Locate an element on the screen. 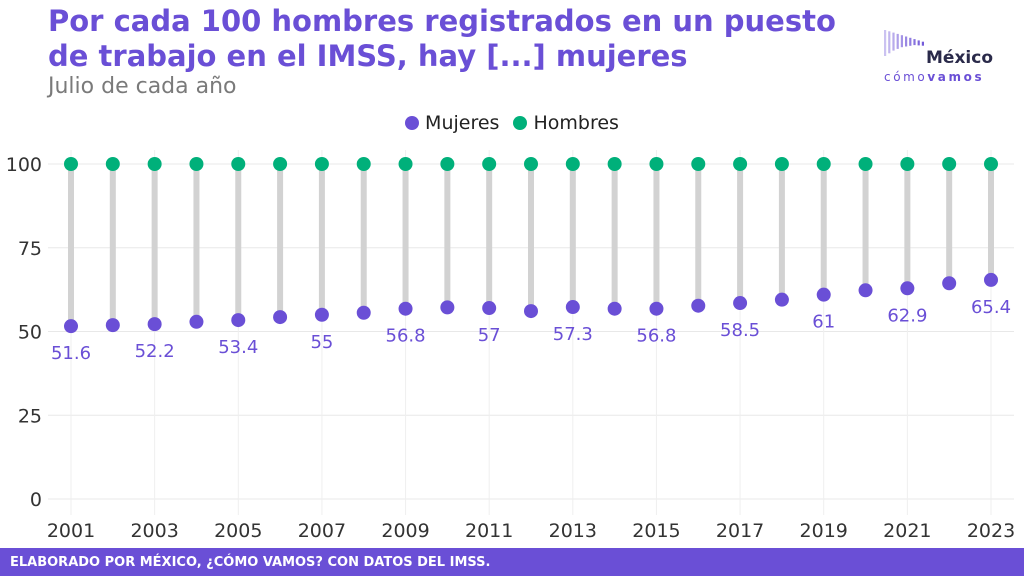 This screenshot has height=576, width=1024. mujeres-data-label: 57 is located at coordinates (489, 335).